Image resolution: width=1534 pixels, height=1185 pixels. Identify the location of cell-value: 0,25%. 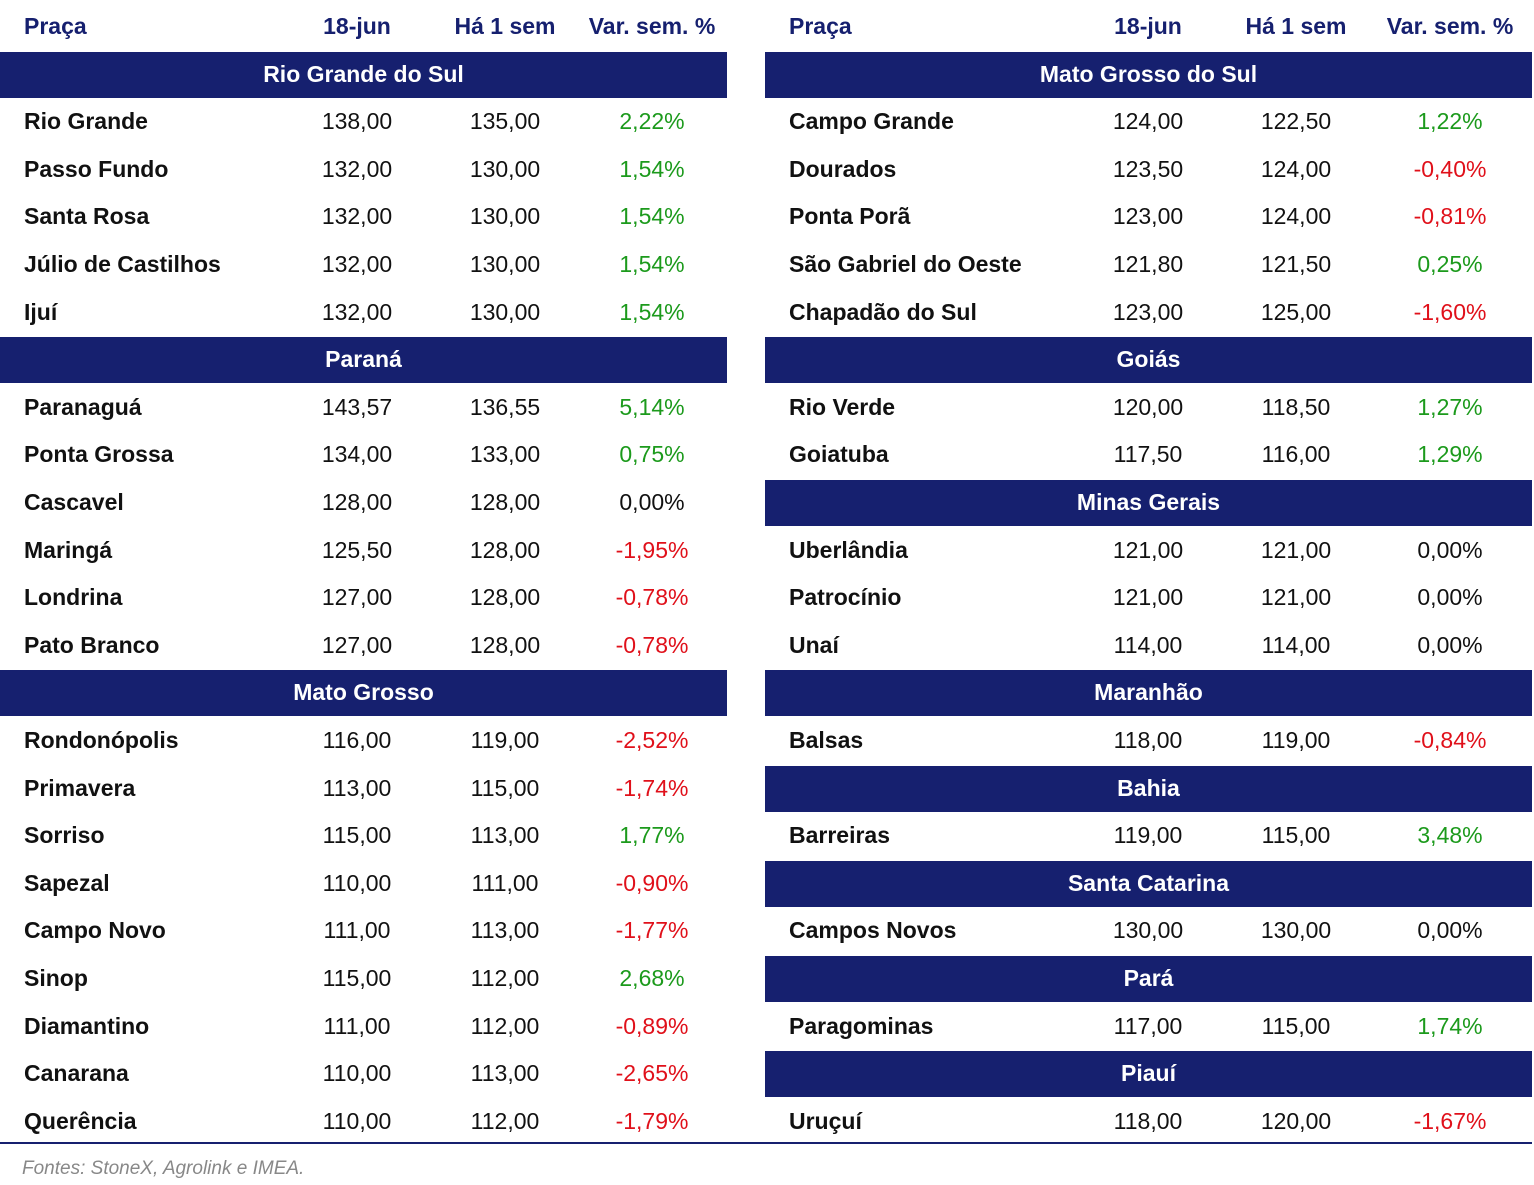
(1450, 264).